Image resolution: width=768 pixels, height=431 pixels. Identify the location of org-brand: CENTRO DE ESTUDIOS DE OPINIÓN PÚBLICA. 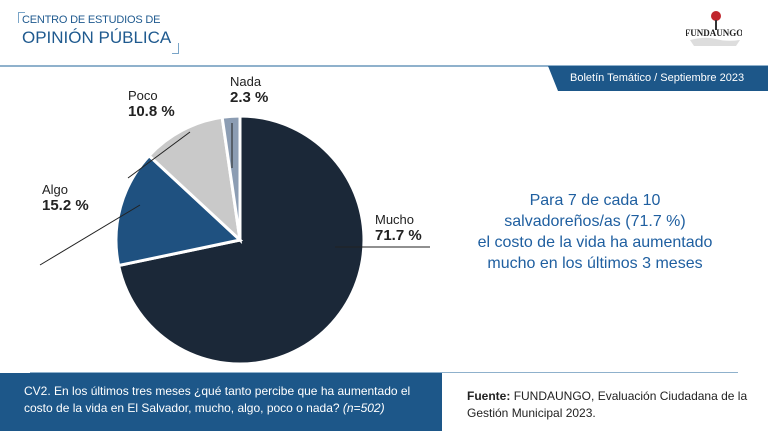
(99, 33).